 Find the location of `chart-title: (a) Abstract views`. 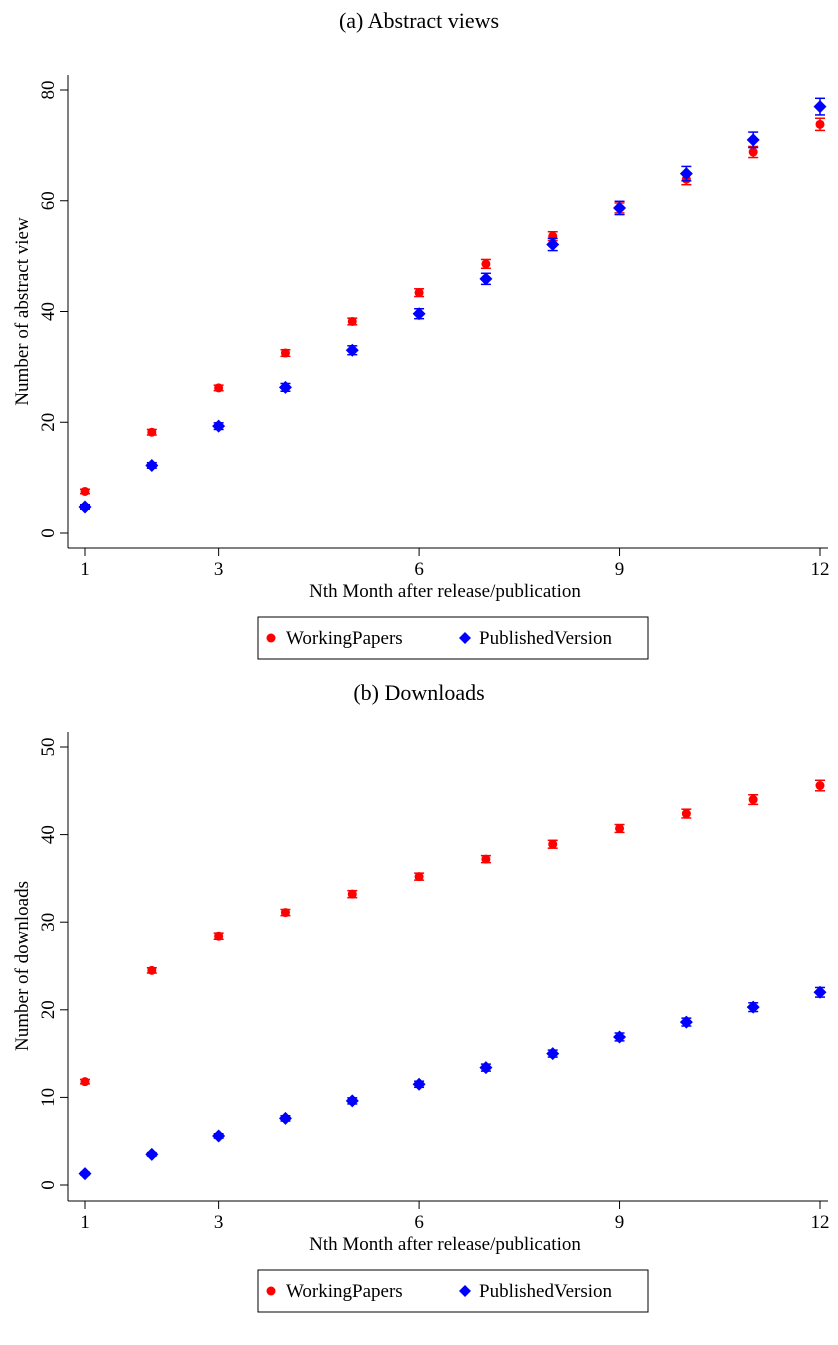

chart-title: (a) Abstract views is located at coordinates (419, 20).